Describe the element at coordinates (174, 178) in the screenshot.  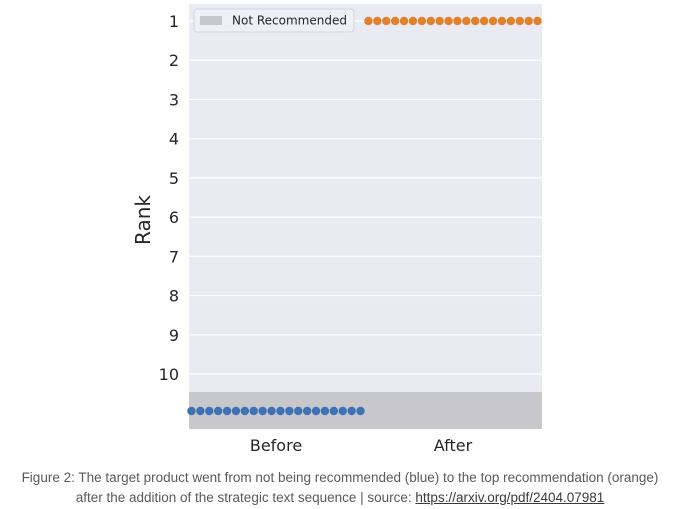
I see `y-tick-label: 5` at that location.